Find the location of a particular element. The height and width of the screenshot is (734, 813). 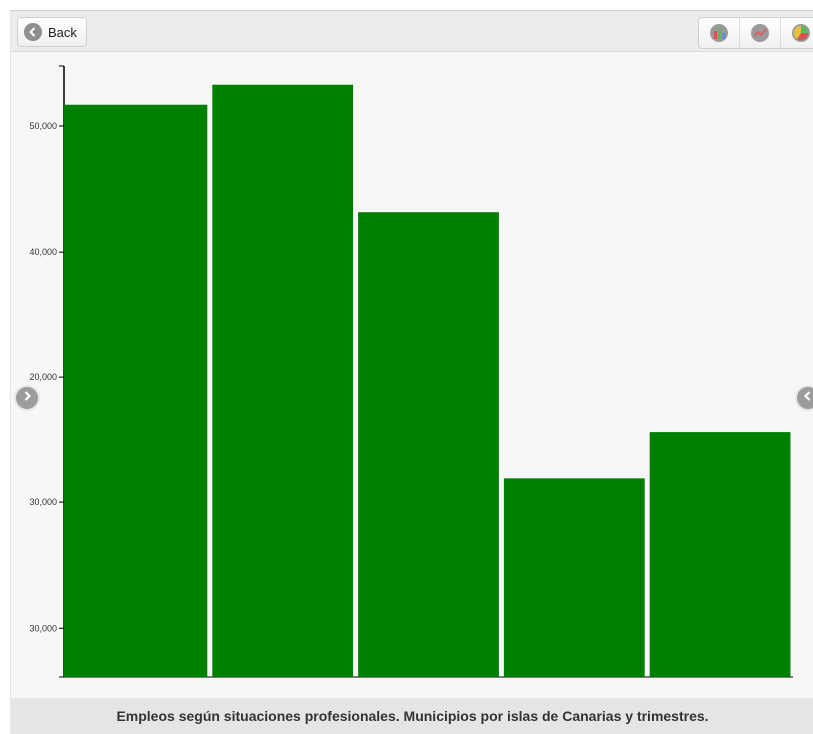

back-button-label: Back is located at coordinates (62, 32).